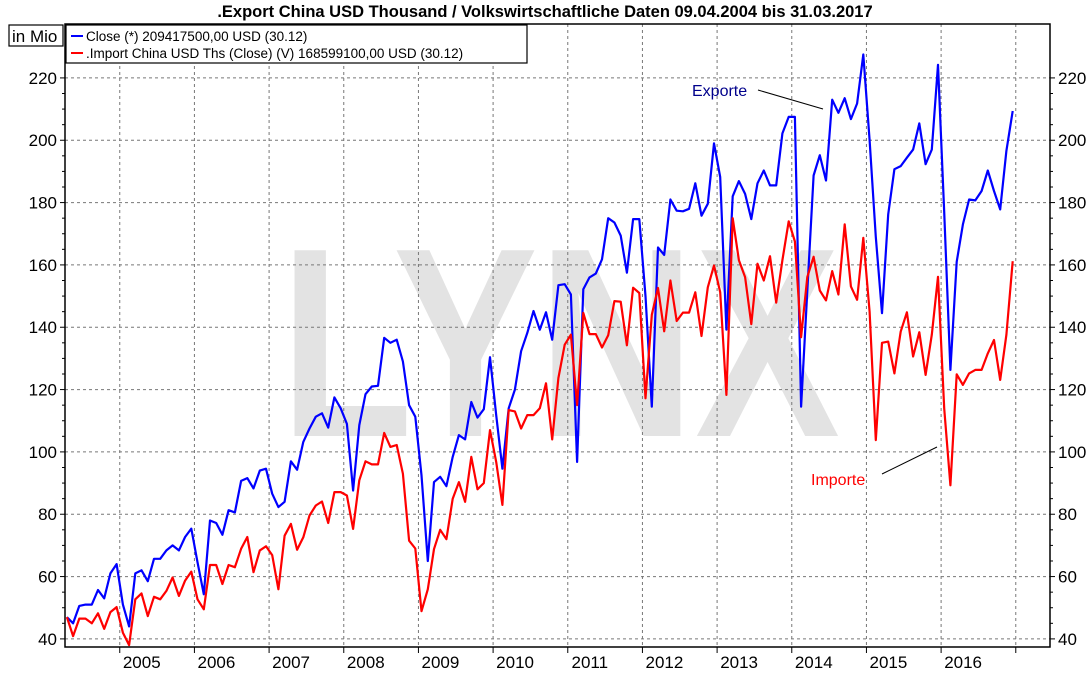  Describe the element at coordinates (291, 662) in the screenshot. I see `x-tick-label: 2007` at that location.